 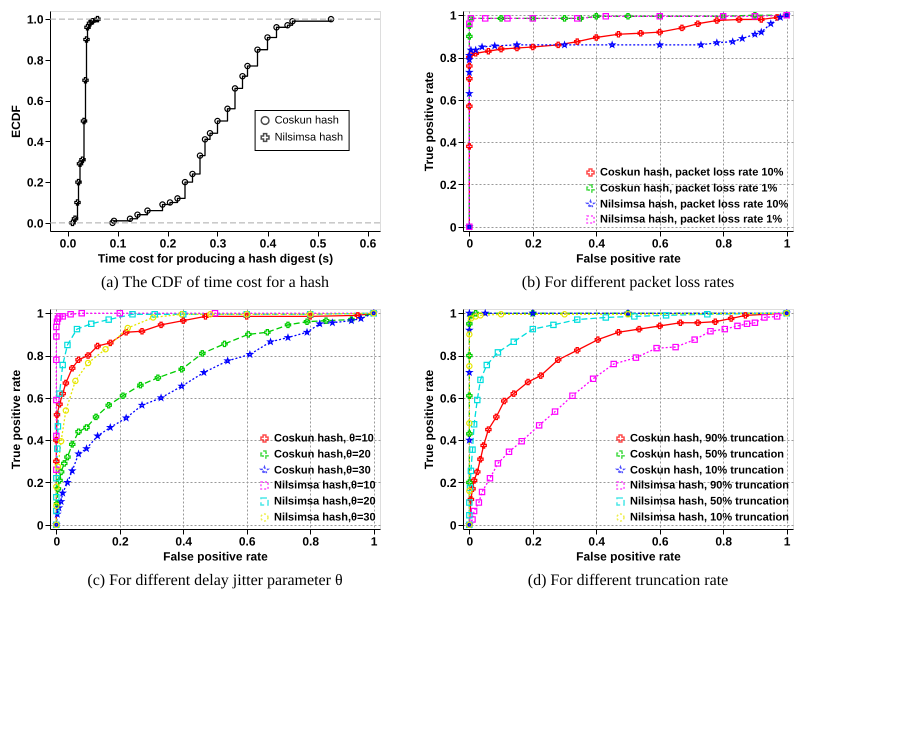 I want to click on legend-label: Nilsimsa hash, packet loss rate 1%, so click(x=691, y=220).